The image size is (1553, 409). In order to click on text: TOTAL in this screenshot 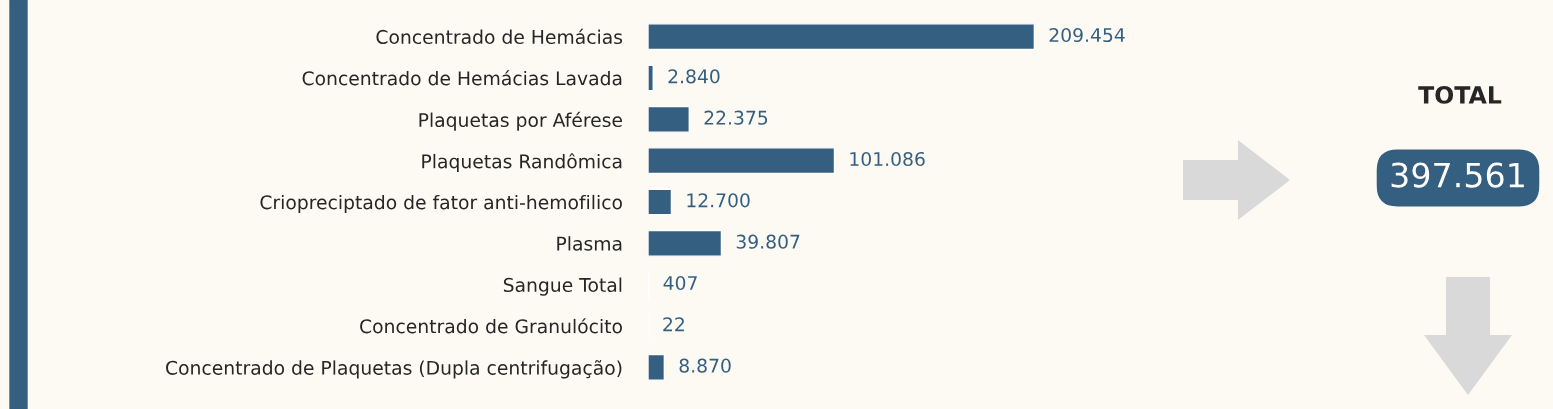, I will do `click(1460, 94)`.